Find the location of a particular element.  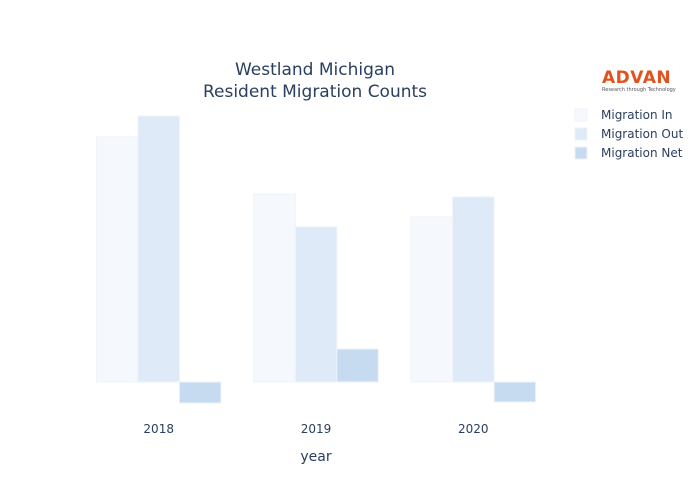

legend: Migration In Migration Out Migration Net is located at coordinates (628, 134).